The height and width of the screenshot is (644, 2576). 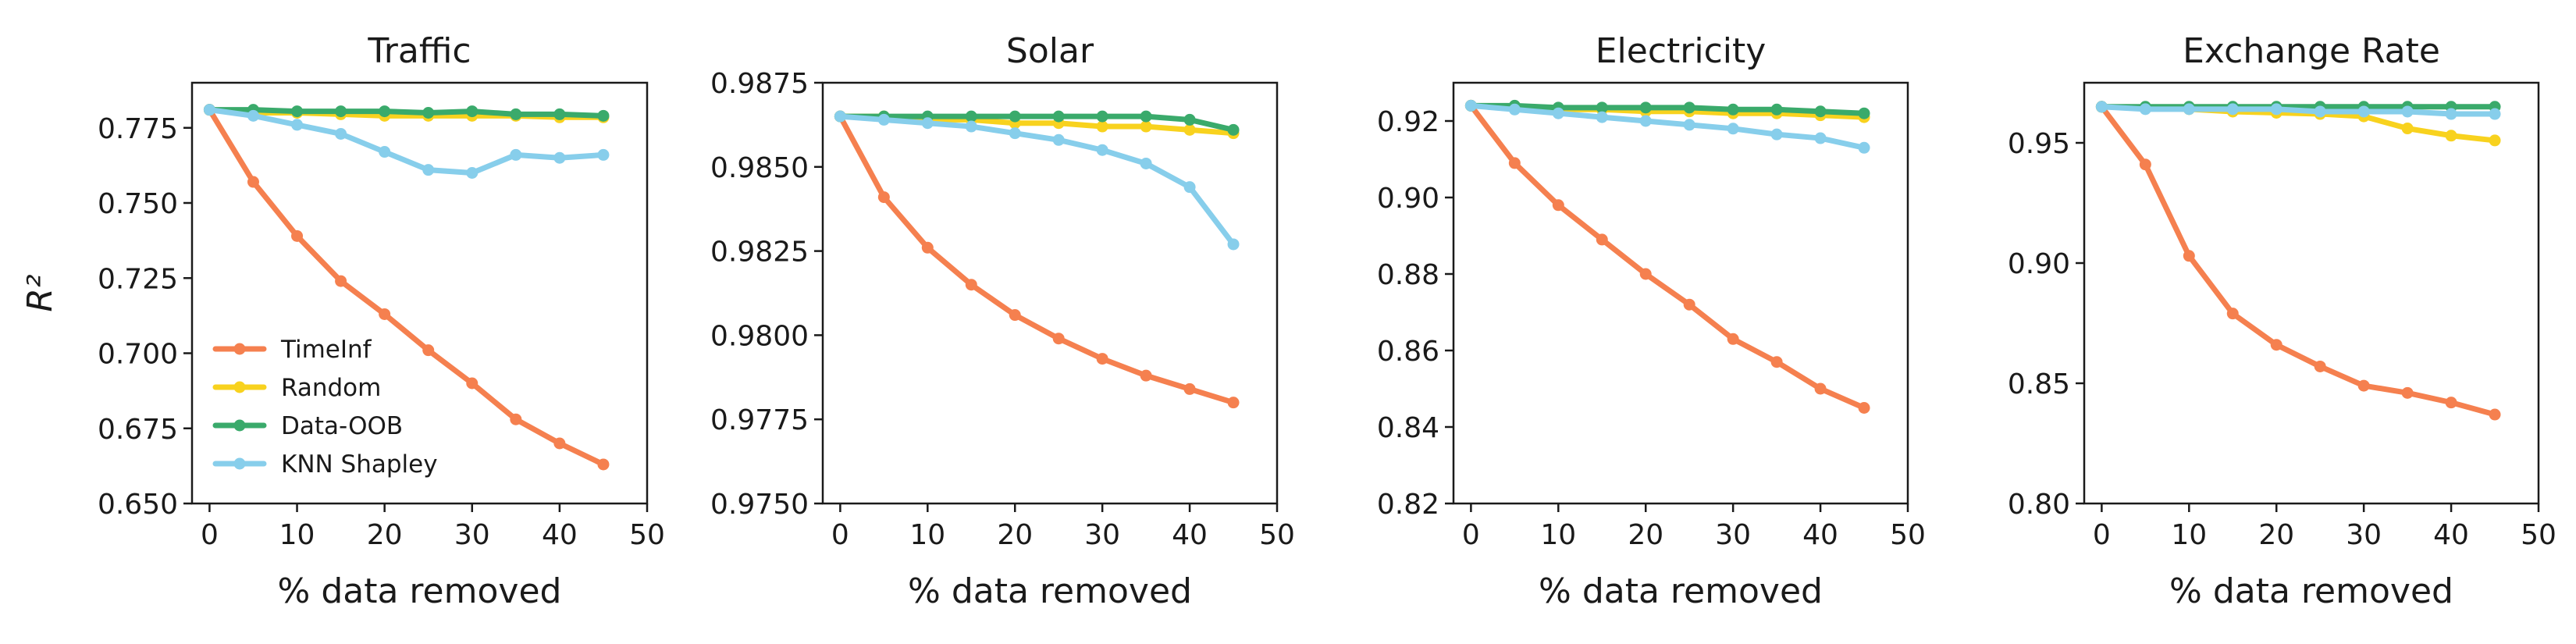 What do you see at coordinates (419, 51) in the screenshot?
I see `panel-title: Traffic` at bounding box center [419, 51].